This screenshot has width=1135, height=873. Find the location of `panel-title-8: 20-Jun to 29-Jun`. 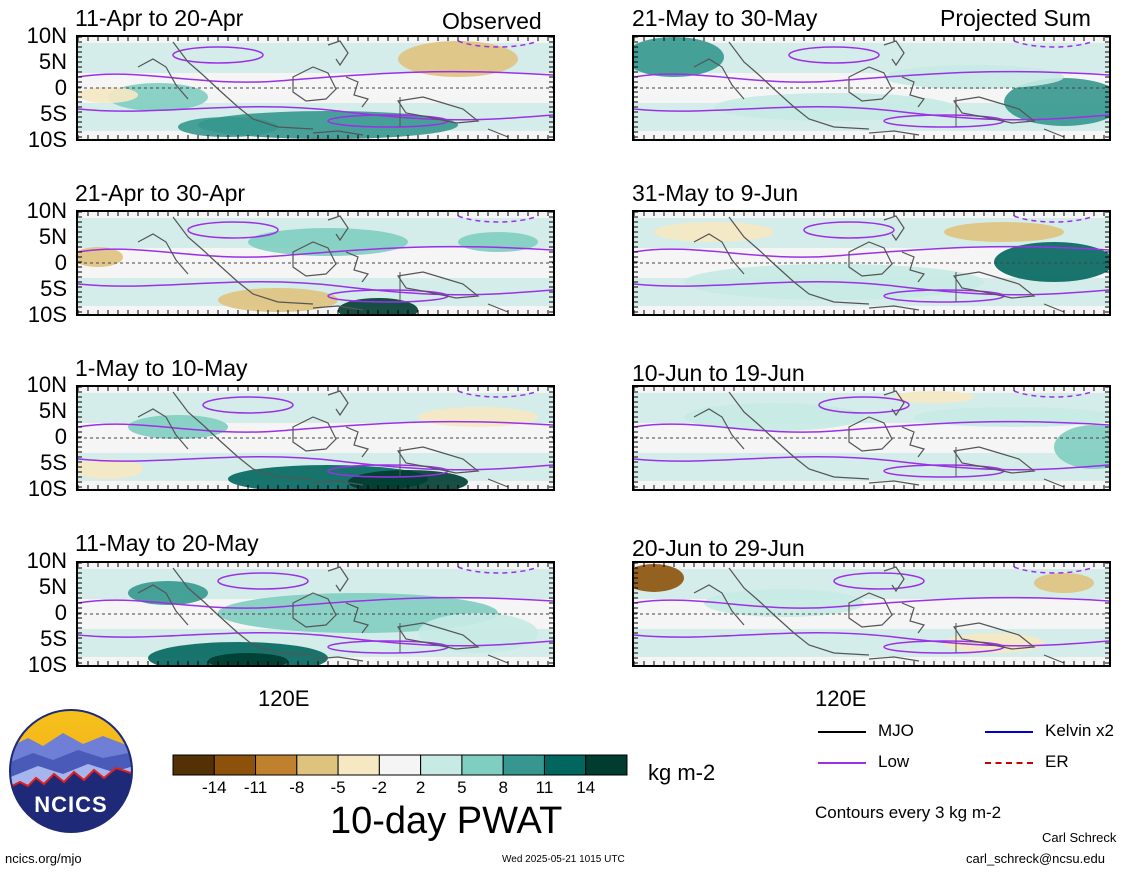

panel-title-8: 20-Jun to 29-Jun is located at coordinates (718, 548).